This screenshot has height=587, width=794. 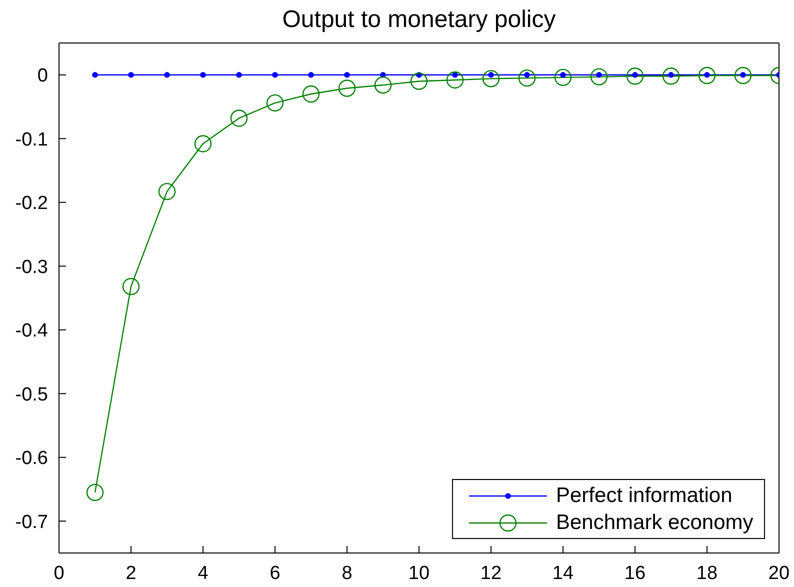 What do you see at coordinates (779, 573) in the screenshot?
I see `x-tick-label: 20` at bounding box center [779, 573].